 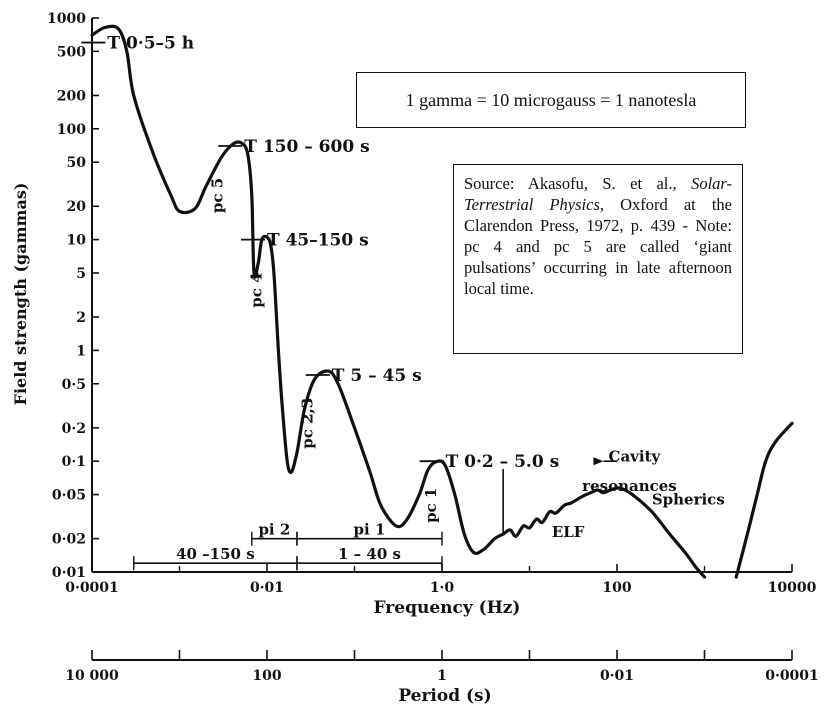 I want to click on units-note-text: 1 gamma = 10 microgauss = 1 nanotesla, so click(x=551, y=99).